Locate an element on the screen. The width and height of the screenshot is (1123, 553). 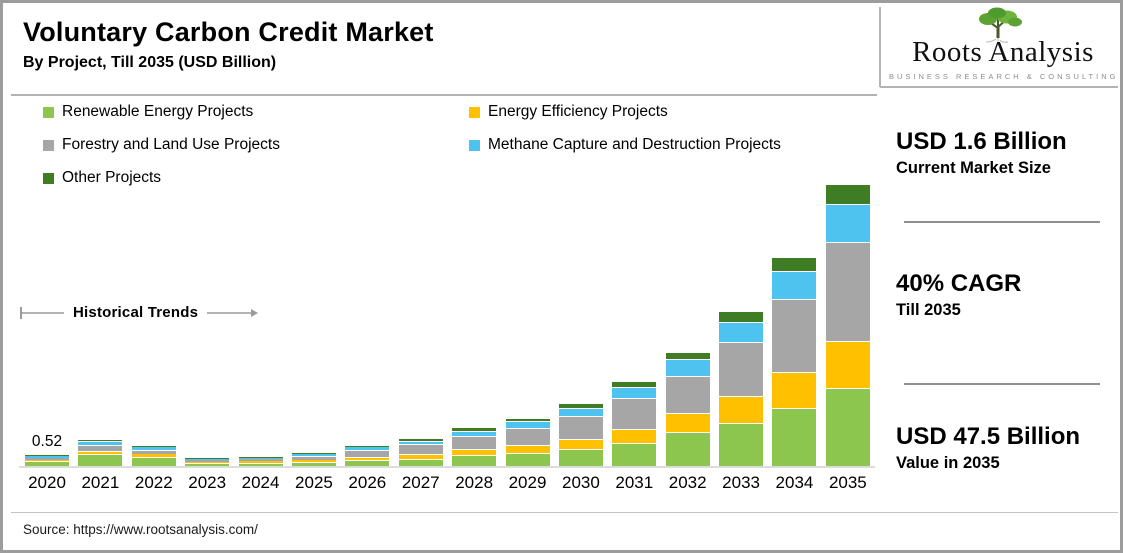
logo-name: Roots Analysis is located at coordinates (1003, 52).